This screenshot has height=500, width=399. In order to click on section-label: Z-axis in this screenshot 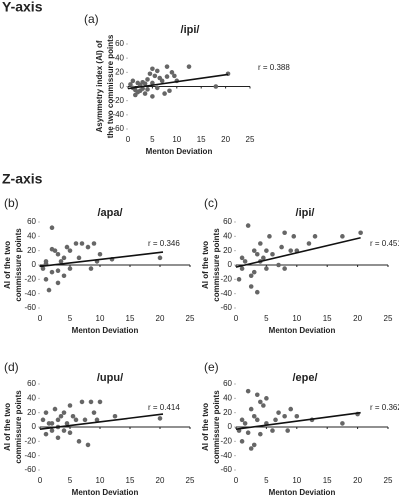, I will do `click(22, 179)`.